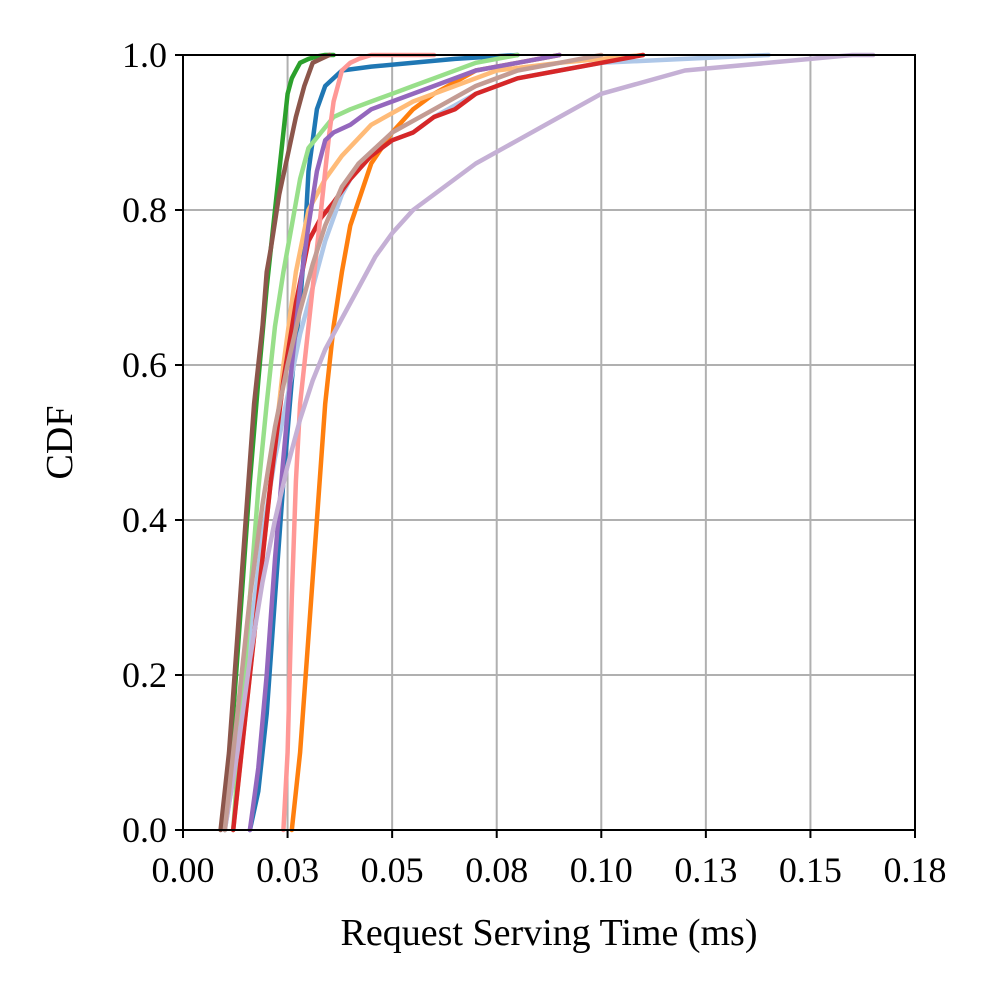 This screenshot has height=997, width=997. What do you see at coordinates (287, 870) in the screenshot?
I see `x-tick-label: 0.03` at bounding box center [287, 870].